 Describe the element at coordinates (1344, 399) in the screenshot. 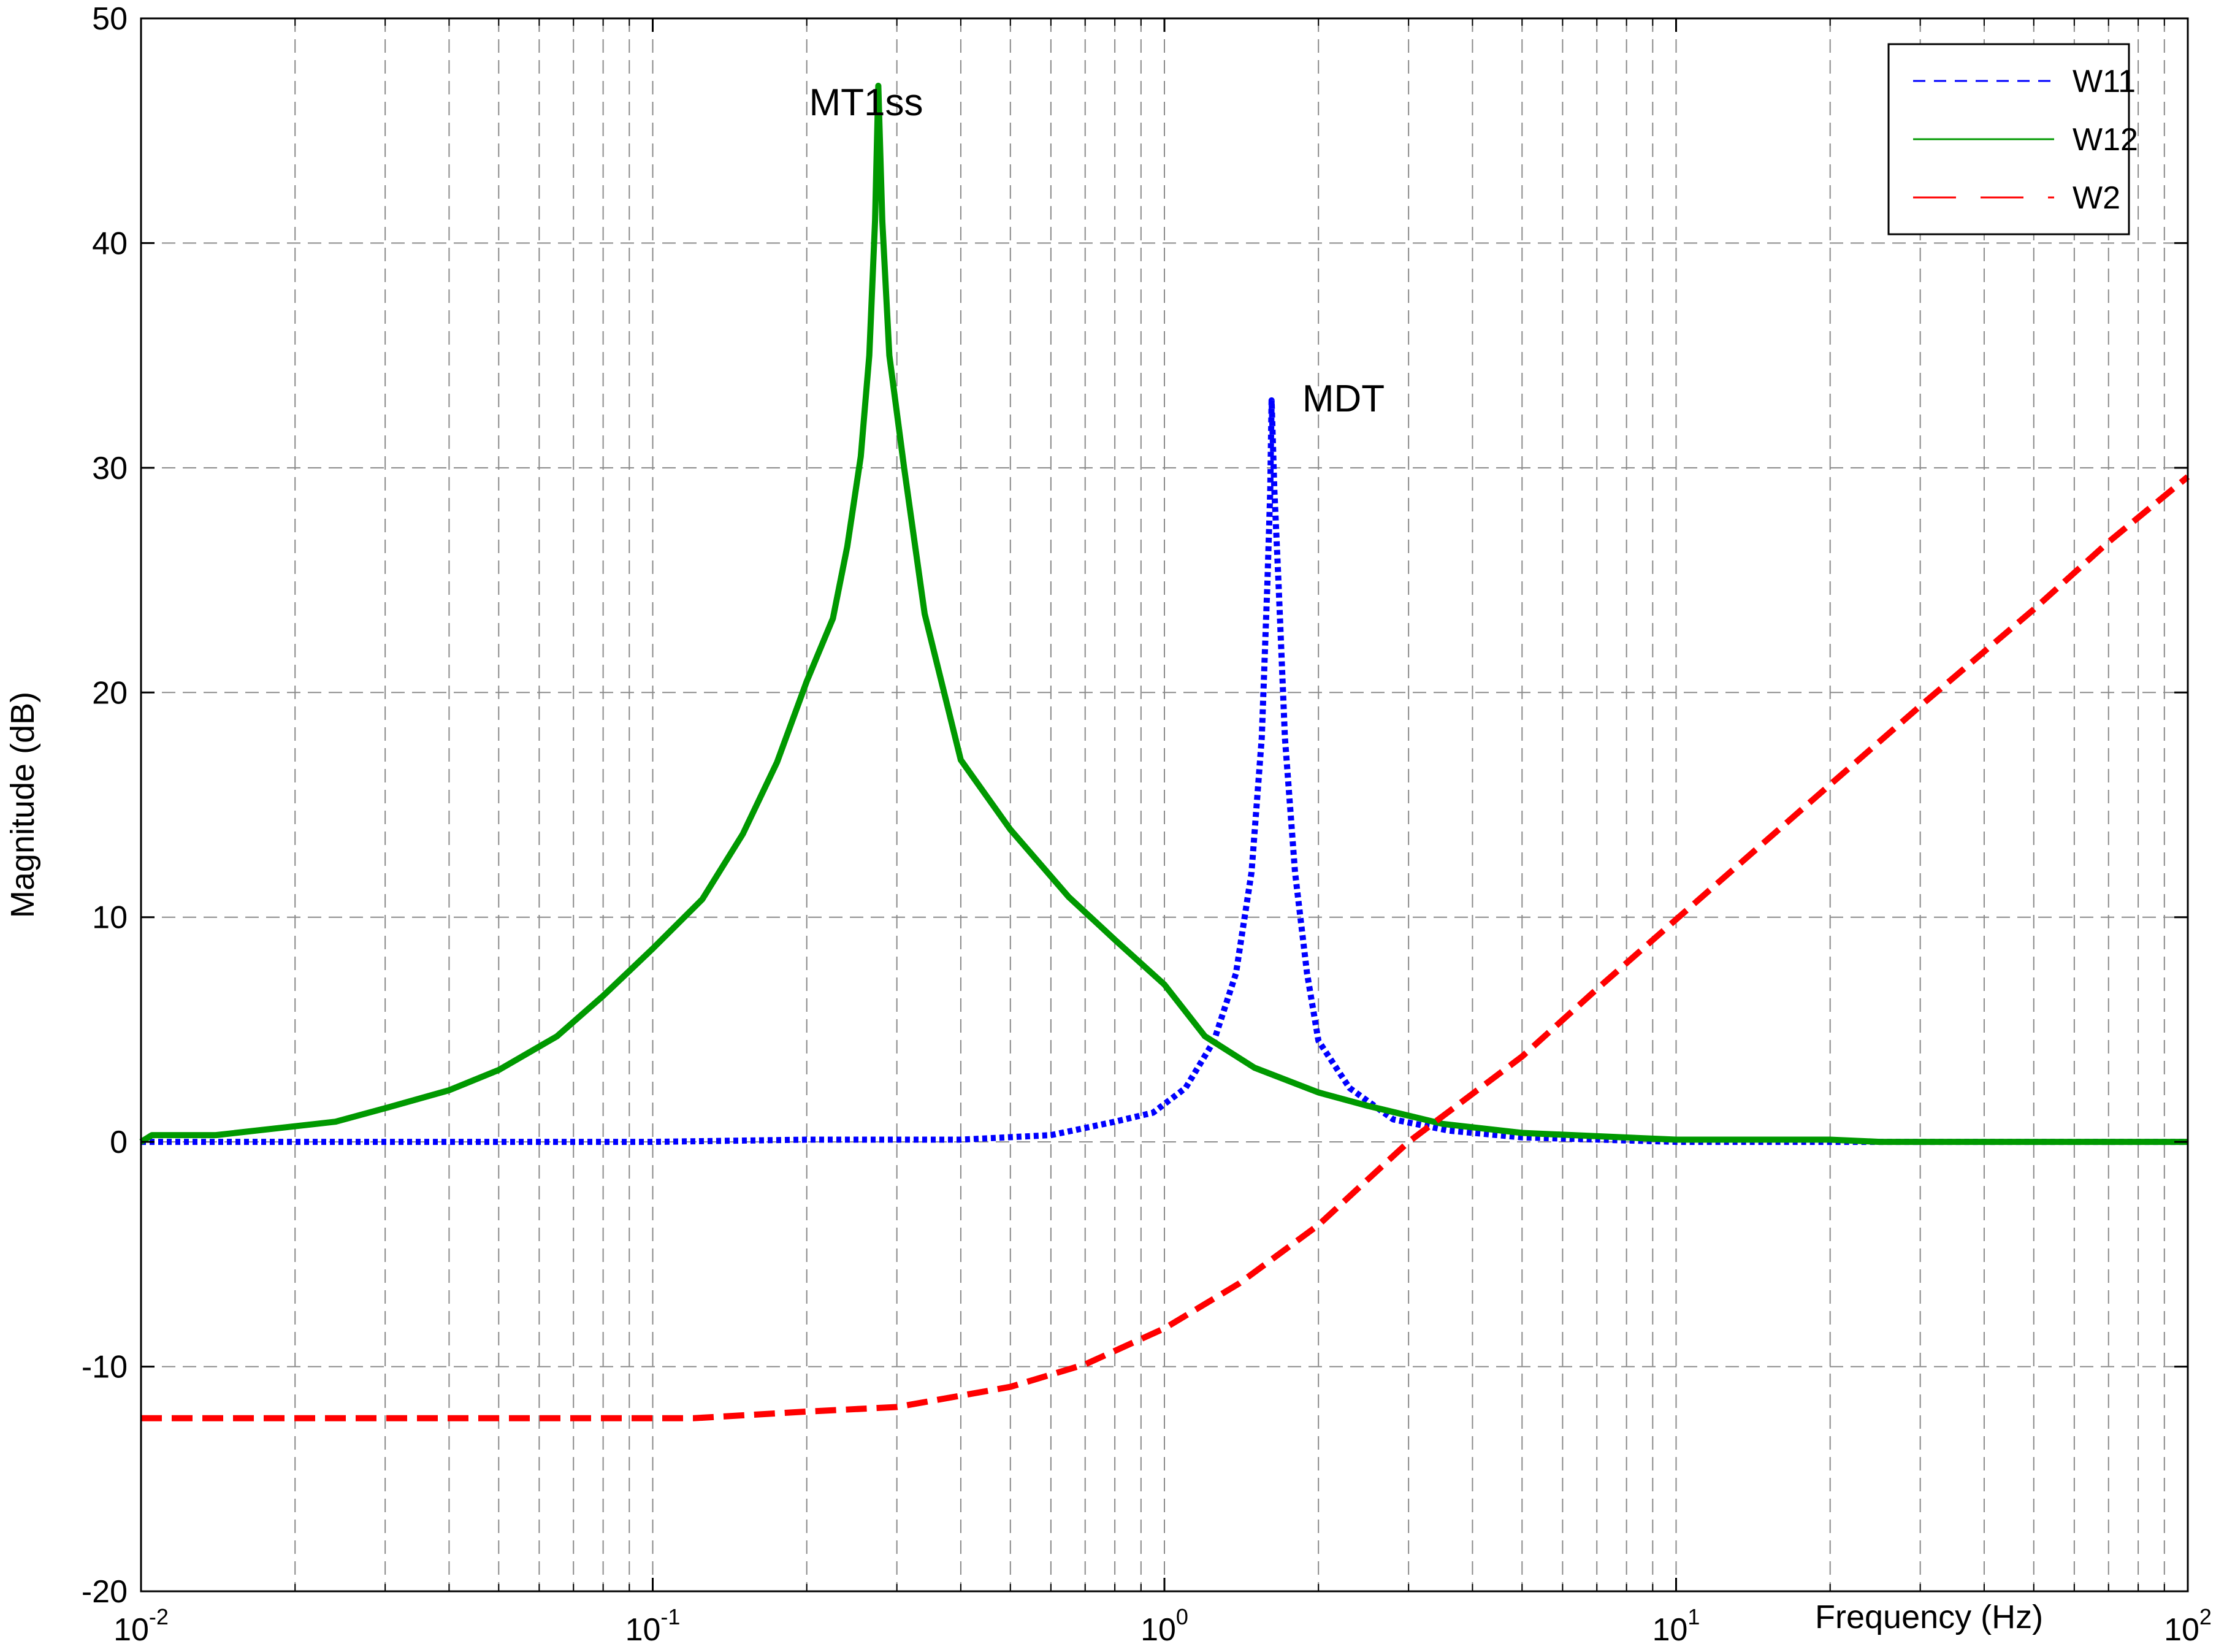

I see `annotation-mdt: MDT` at that location.